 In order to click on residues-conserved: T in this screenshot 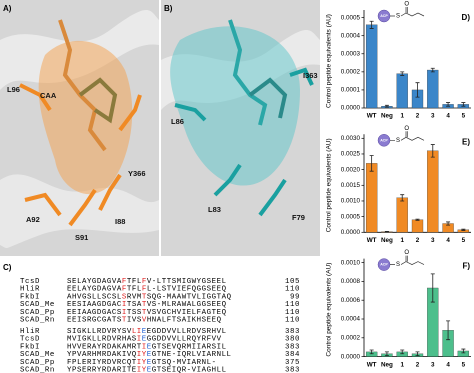, I will do `click(144, 313)`.